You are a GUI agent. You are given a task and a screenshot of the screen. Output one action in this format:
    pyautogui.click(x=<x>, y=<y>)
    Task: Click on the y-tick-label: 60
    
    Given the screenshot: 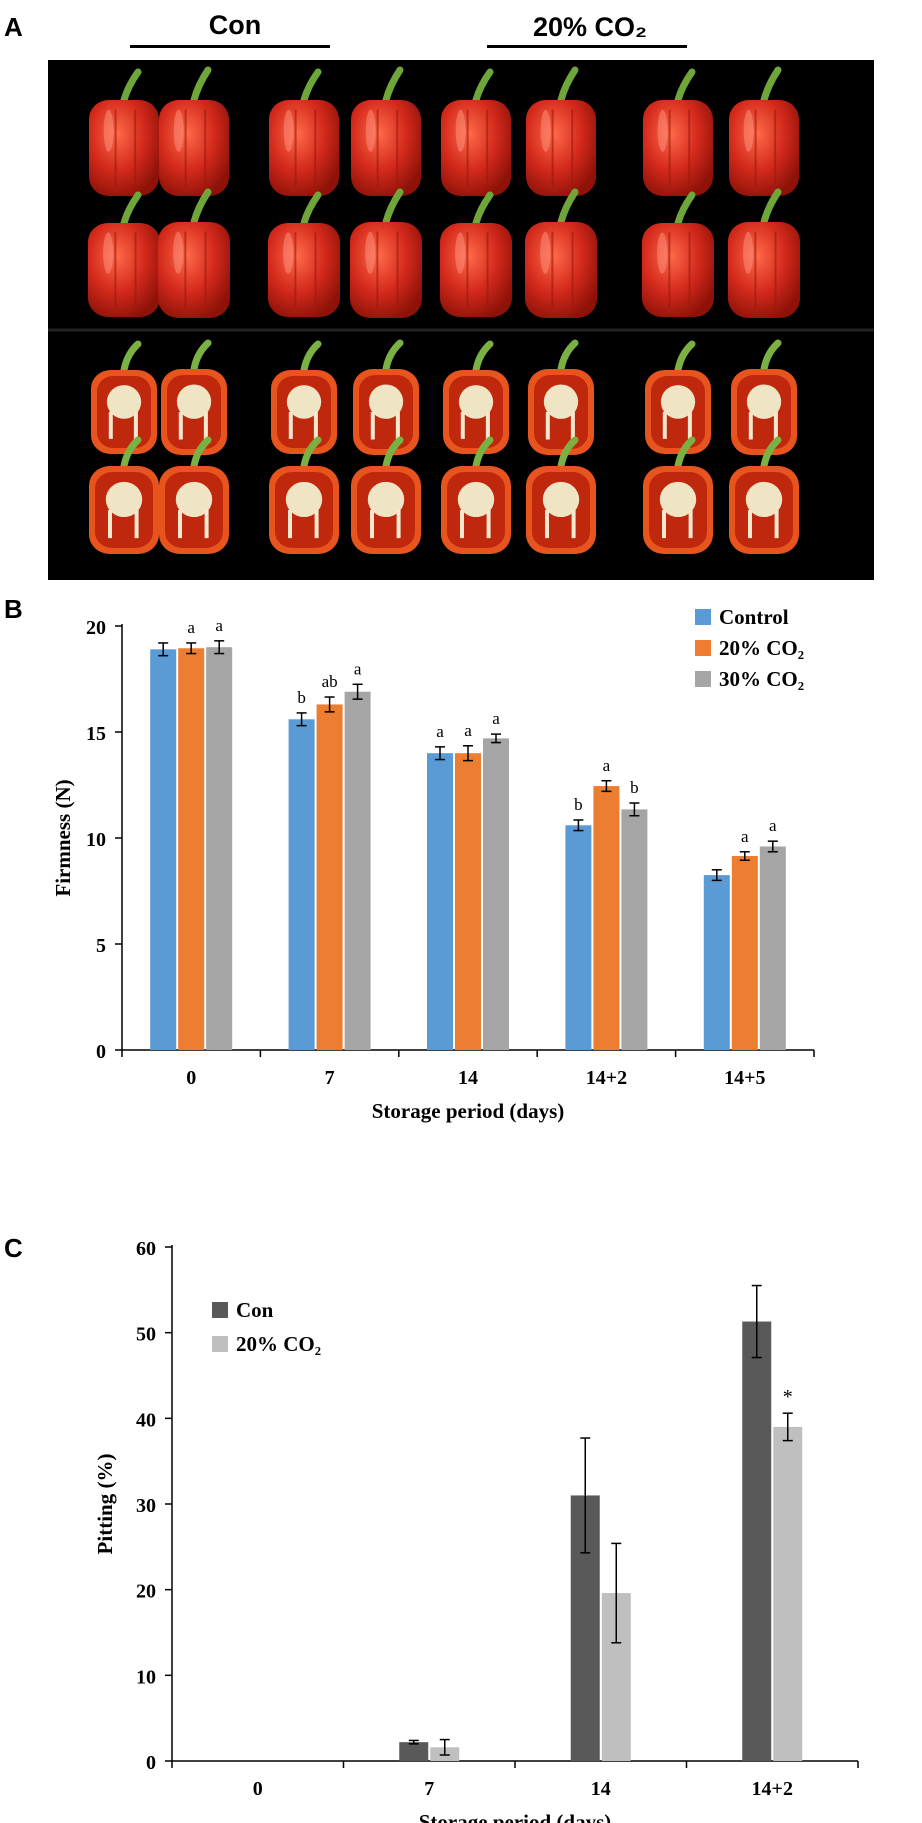 What is the action you would take?
    pyautogui.click(x=146, y=1249)
    